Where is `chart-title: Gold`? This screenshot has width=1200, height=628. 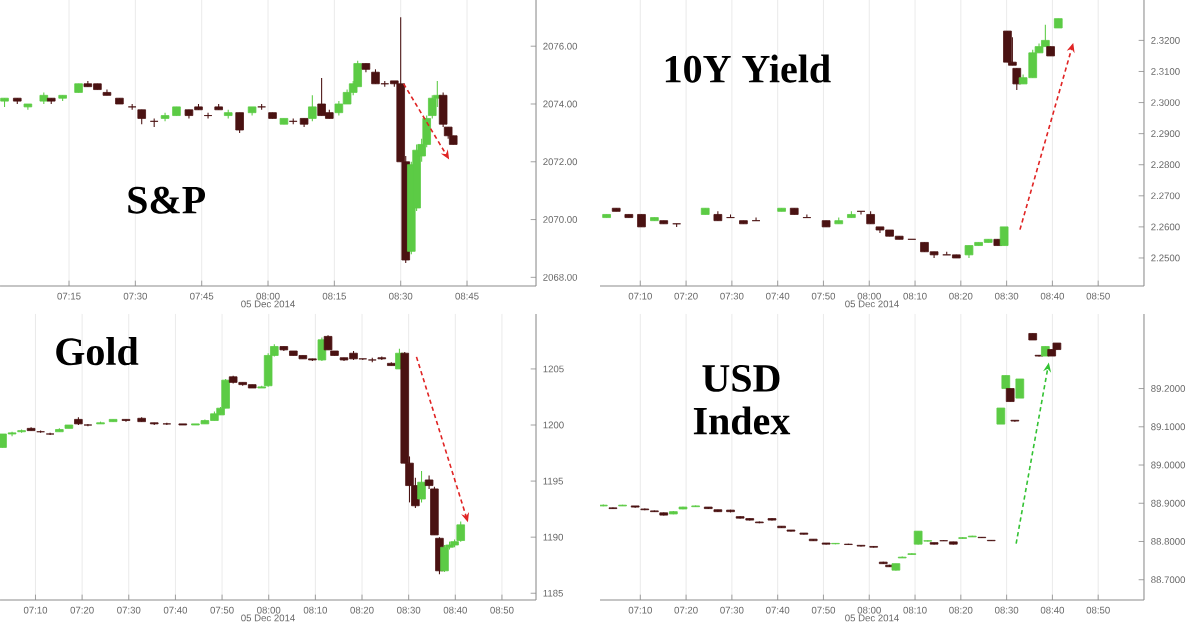 chart-title: Gold is located at coordinates (97, 351).